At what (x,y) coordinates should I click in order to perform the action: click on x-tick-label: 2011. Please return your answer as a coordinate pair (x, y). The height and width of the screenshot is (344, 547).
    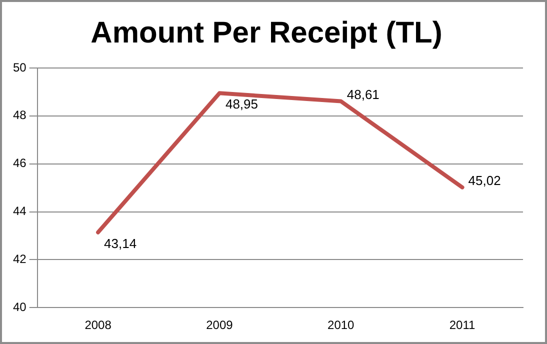
    Looking at the image, I should click on (462, 325).